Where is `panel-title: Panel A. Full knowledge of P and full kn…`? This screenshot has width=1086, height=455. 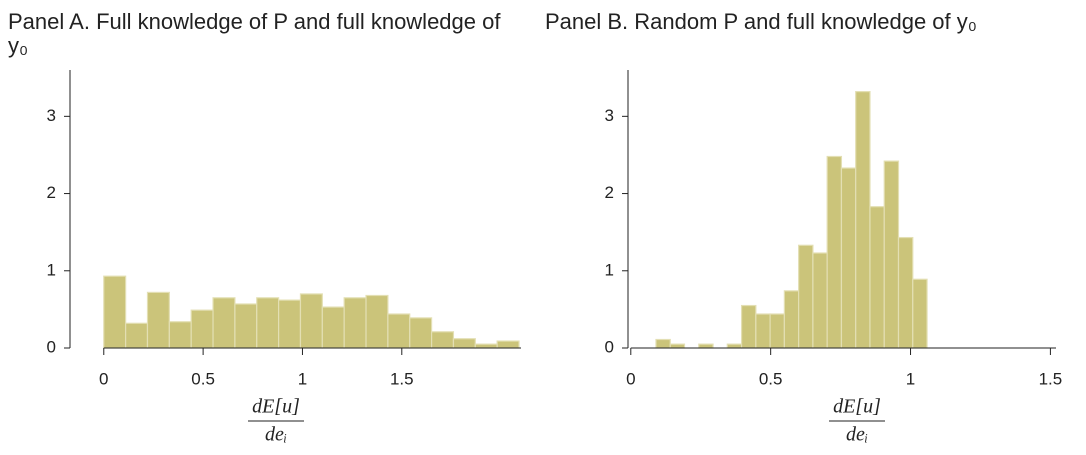
panel-title: Panel A. Full knowledge of P and full kn… is located at coordinates (254, 33).